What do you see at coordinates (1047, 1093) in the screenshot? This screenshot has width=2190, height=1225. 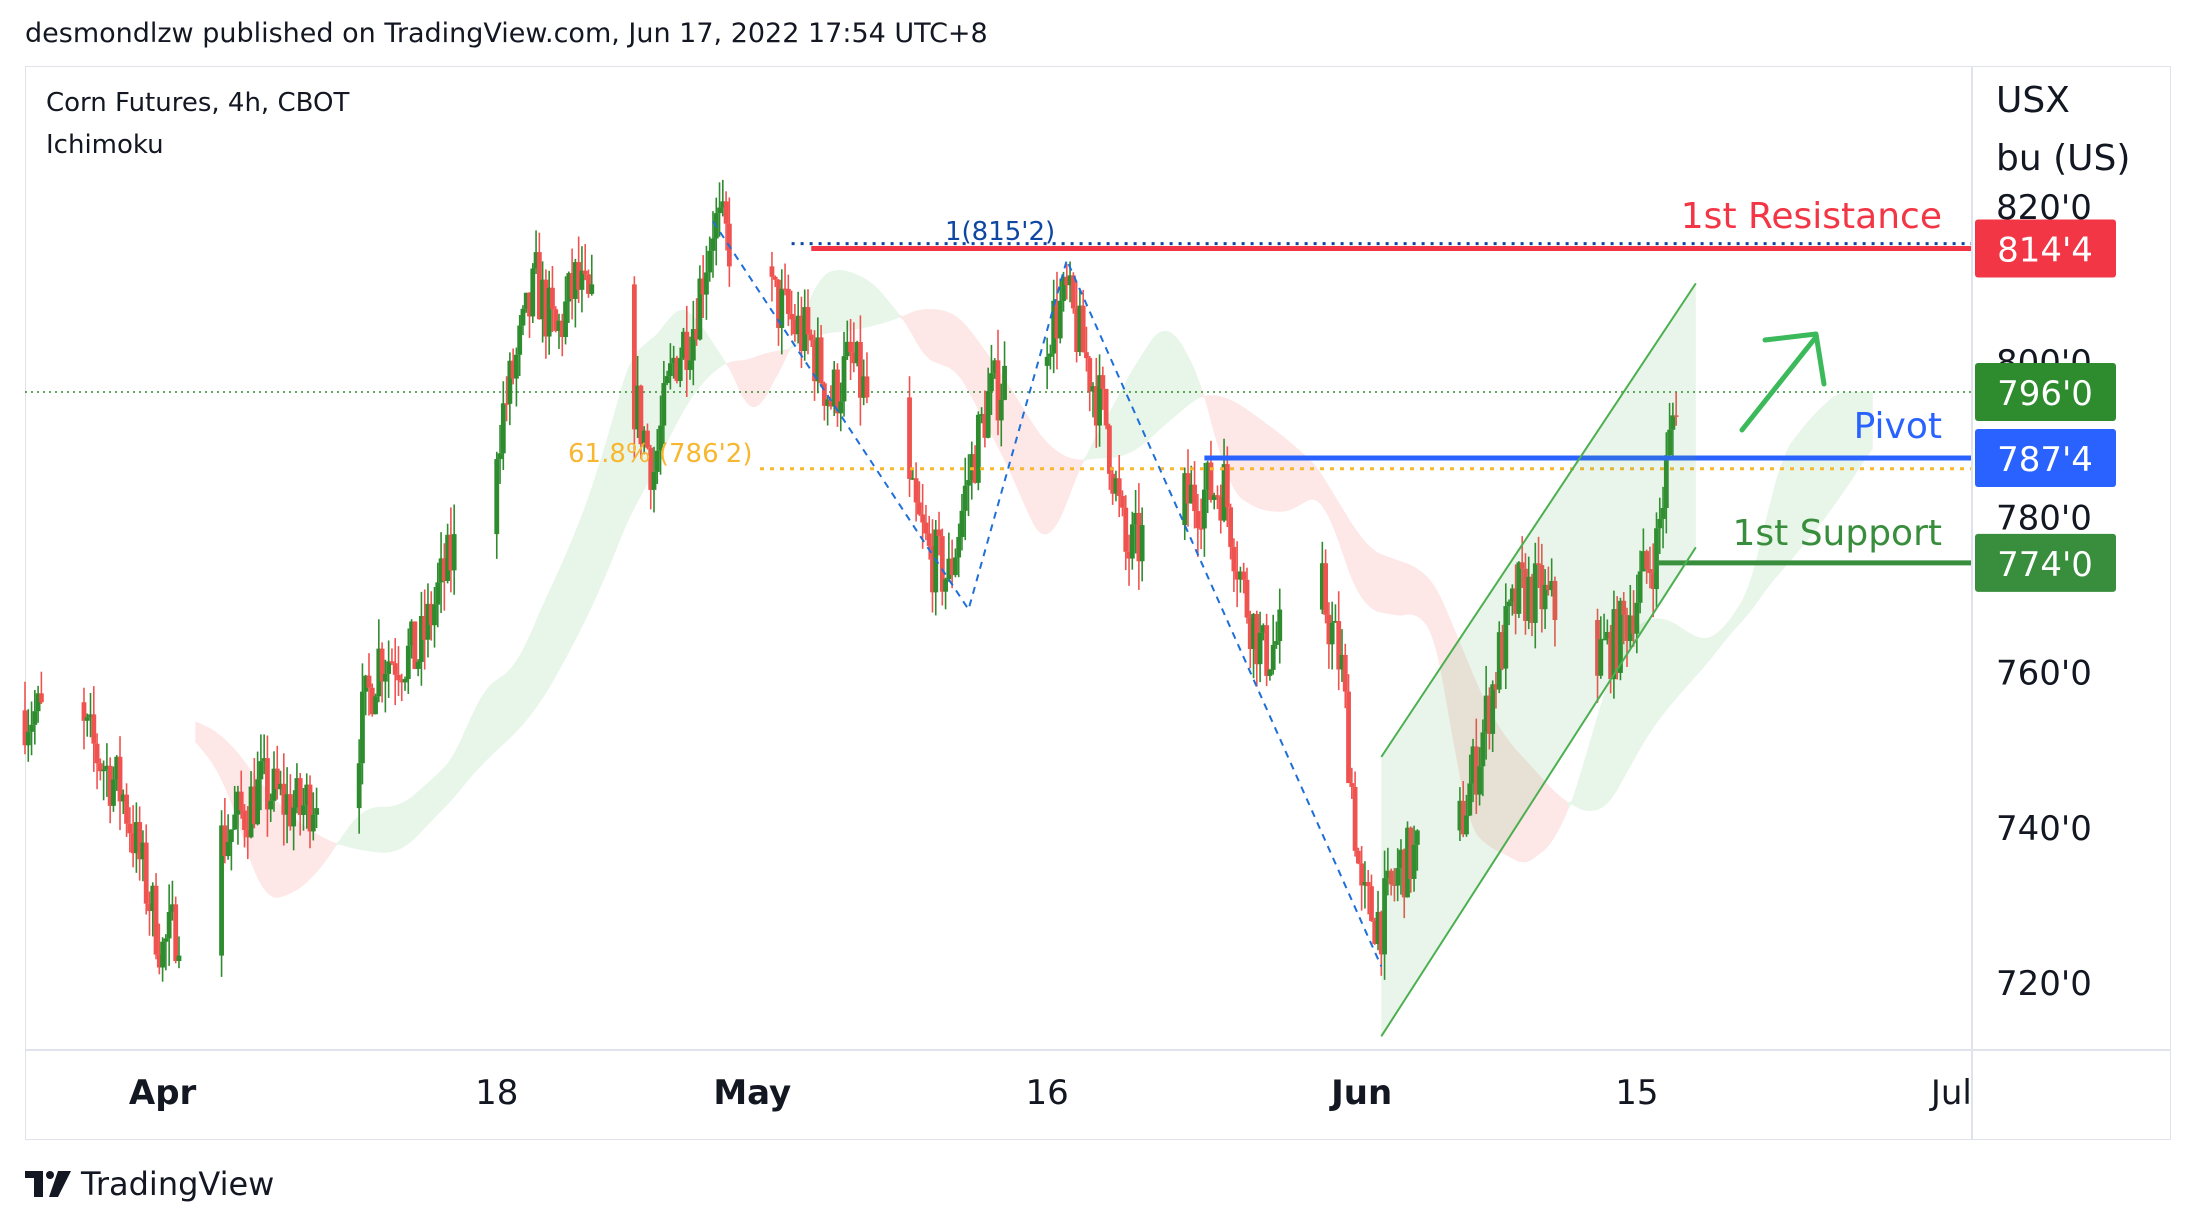 I see `time-tick-label: 16` at bounding box center [1047, 1093].